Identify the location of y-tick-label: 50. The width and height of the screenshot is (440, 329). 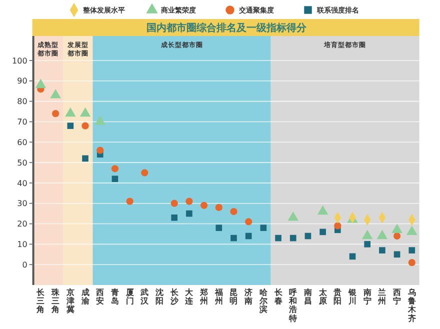
(22, 163).